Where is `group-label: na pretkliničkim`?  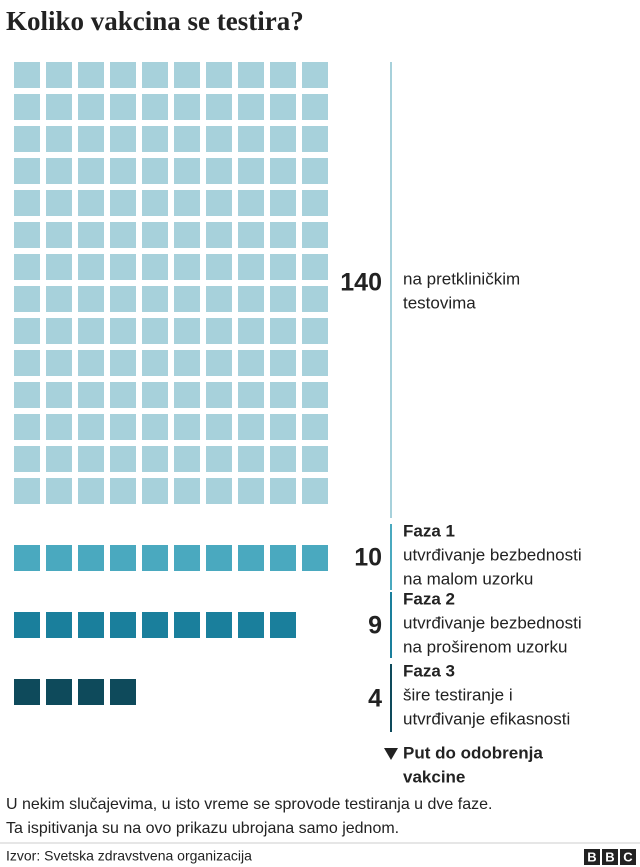
group-label: na pretkliničkim is located at coordinates (461, 278).